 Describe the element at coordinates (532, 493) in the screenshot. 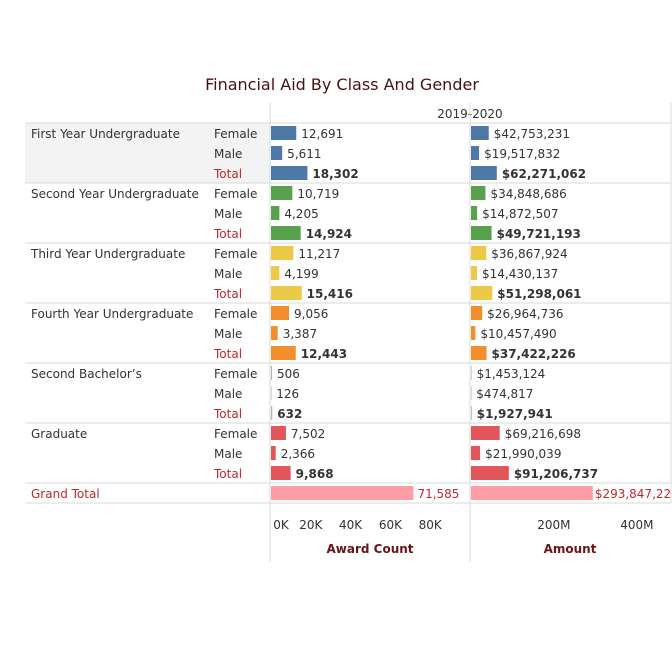

I see `grand-total-amount-bar` at that location.